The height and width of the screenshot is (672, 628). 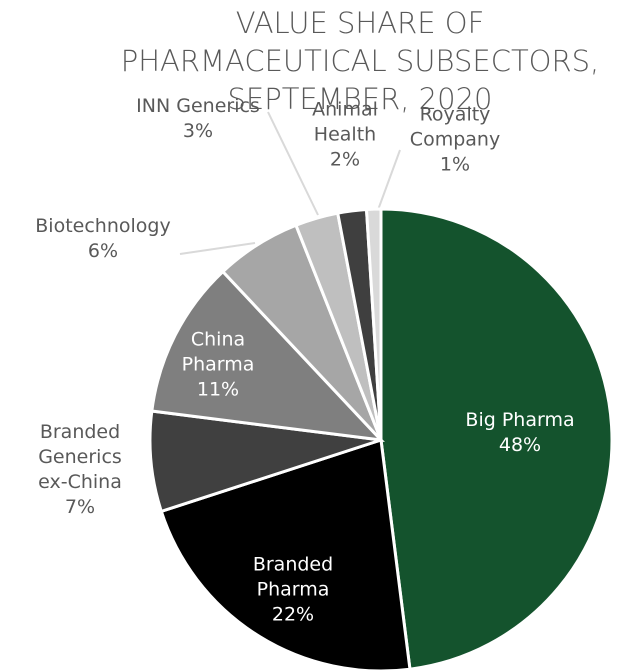 I want to click on category-label: Animal Health, so click(x=345, y=122).